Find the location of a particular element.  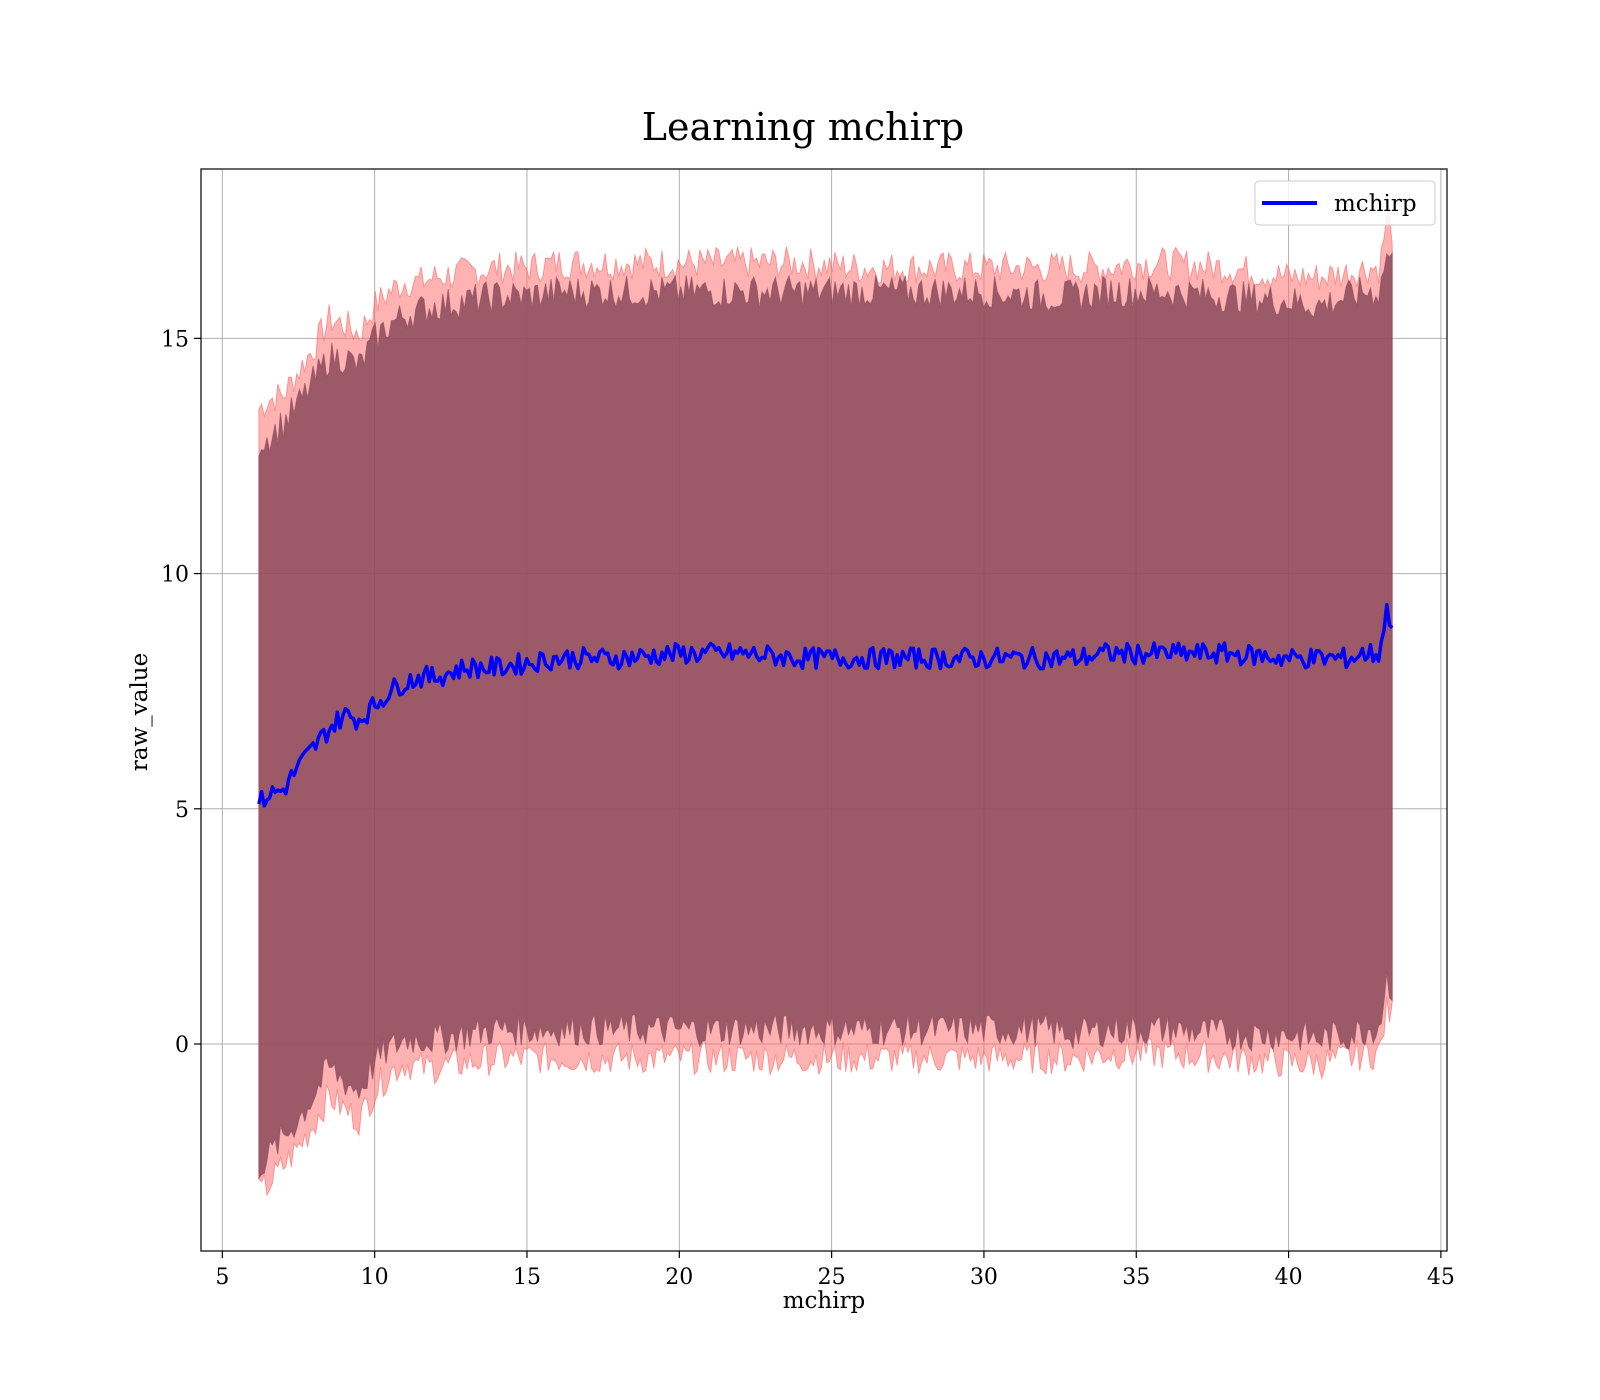

y-tick-label: 5 is located at coordinates (182, 810).